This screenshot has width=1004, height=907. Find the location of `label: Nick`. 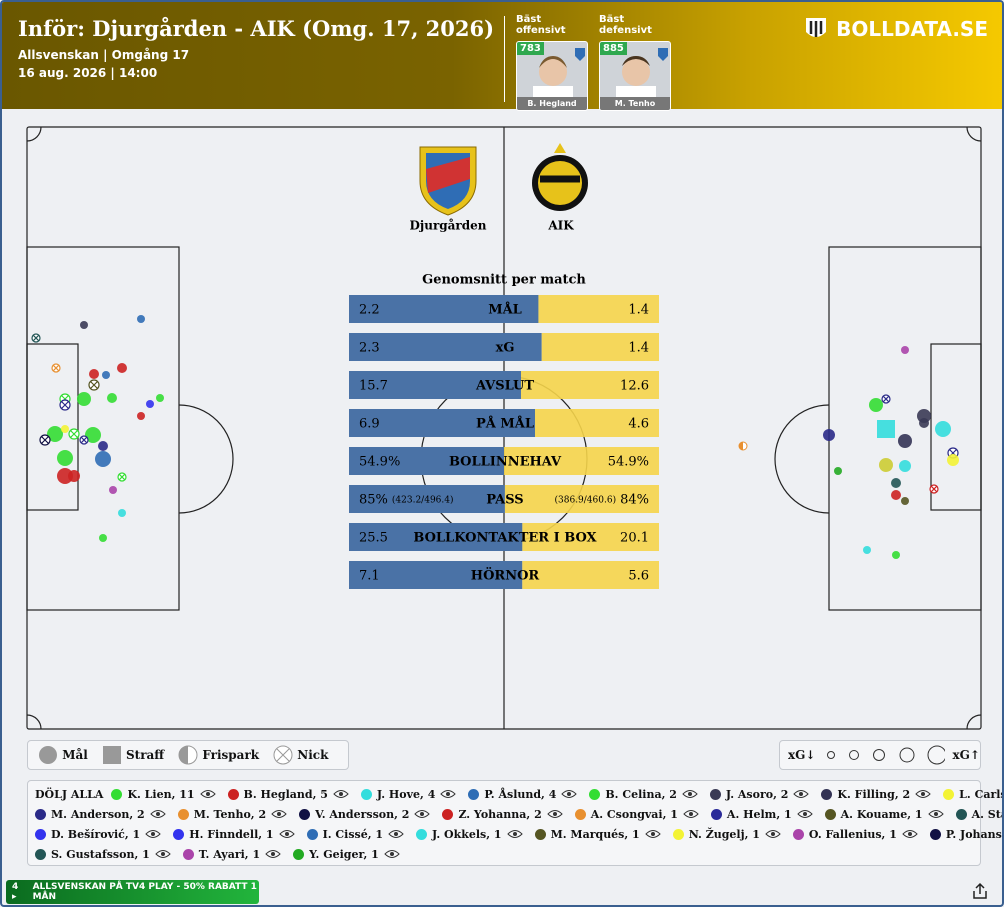

label: Nick is located at coordinates (313, 755).